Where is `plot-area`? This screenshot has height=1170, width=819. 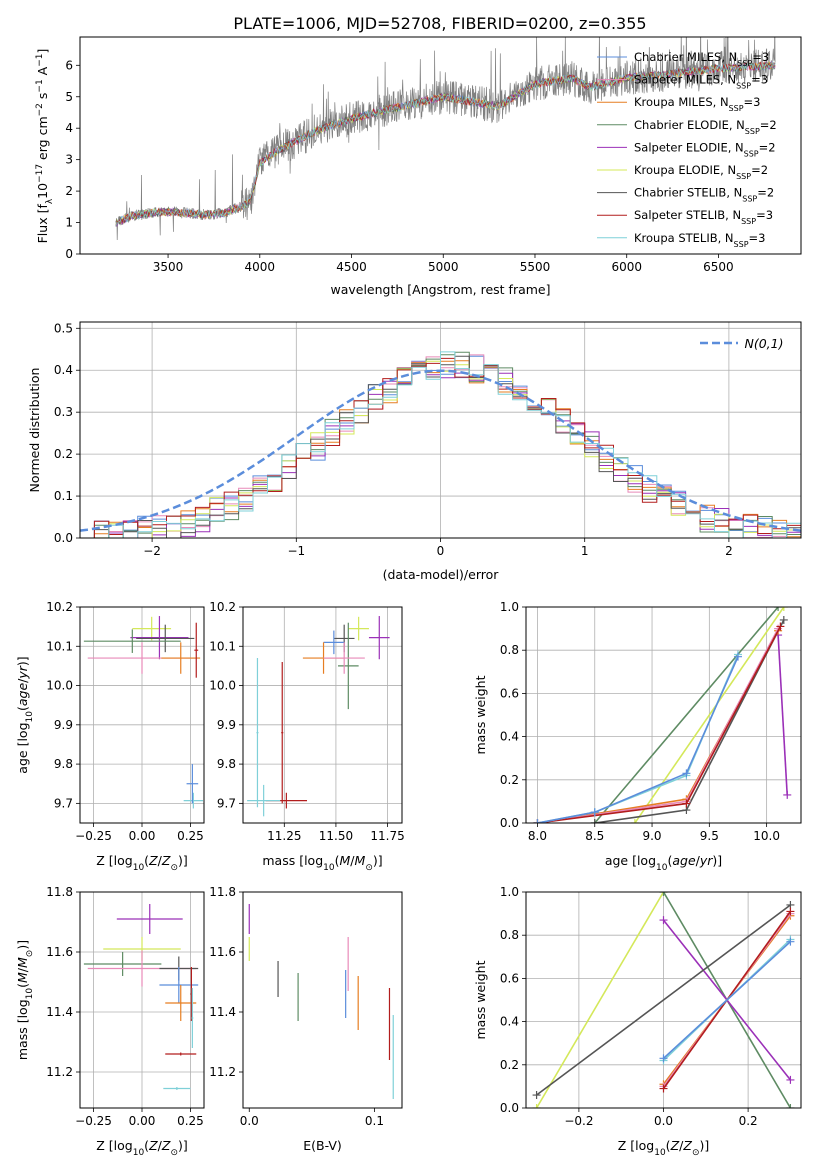
plot-area is located at coordinates (440, 444).